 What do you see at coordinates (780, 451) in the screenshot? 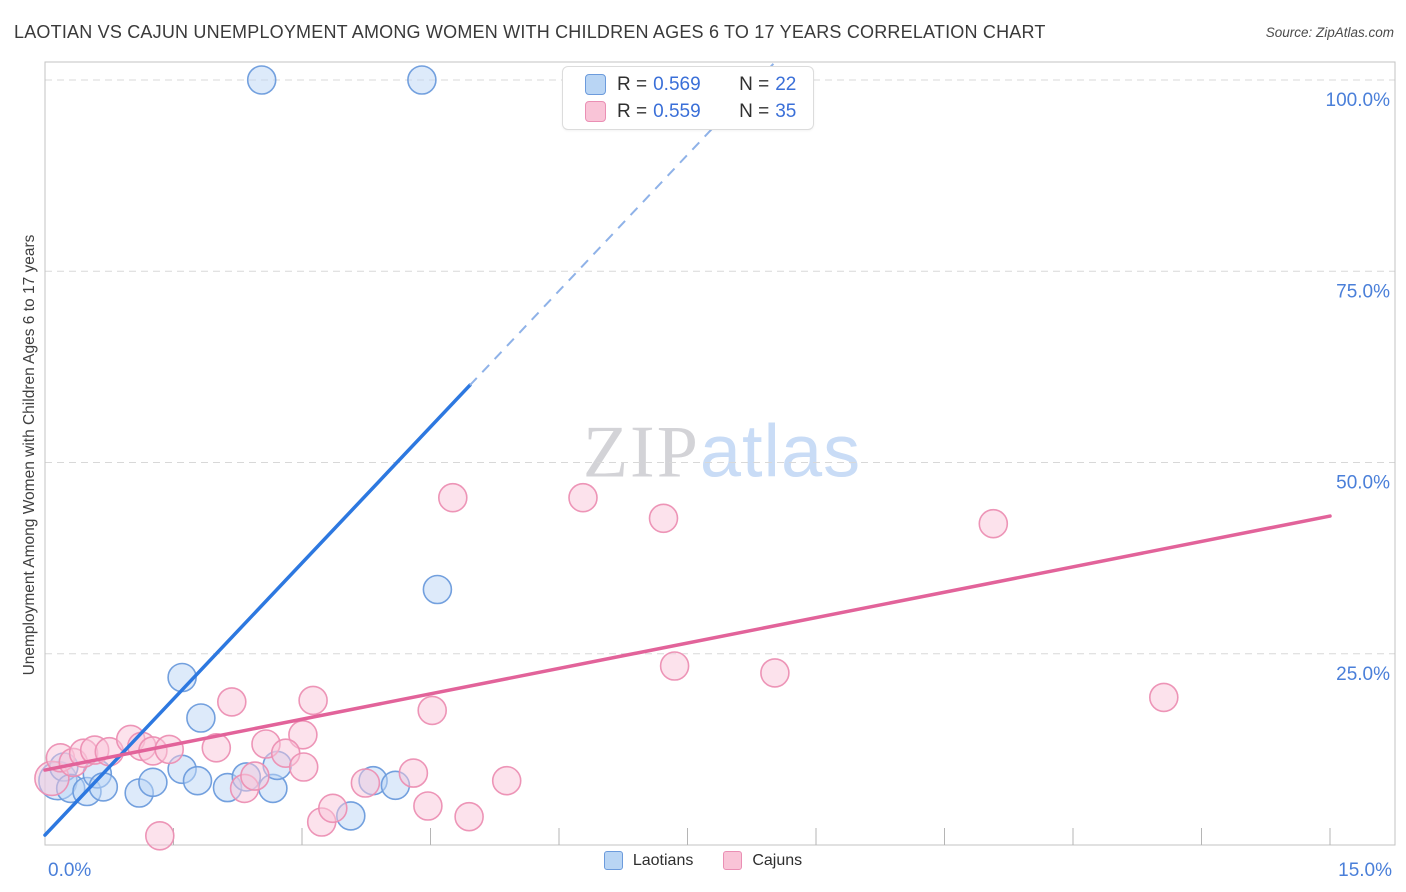
I see `watermark-atlas-text: atlas` at bounding box center [780, 451].